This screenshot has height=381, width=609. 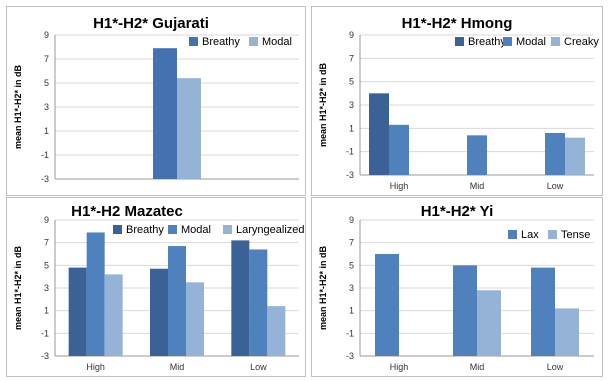 I want to click on bar-lax-mid, so click(x=465, y=310).